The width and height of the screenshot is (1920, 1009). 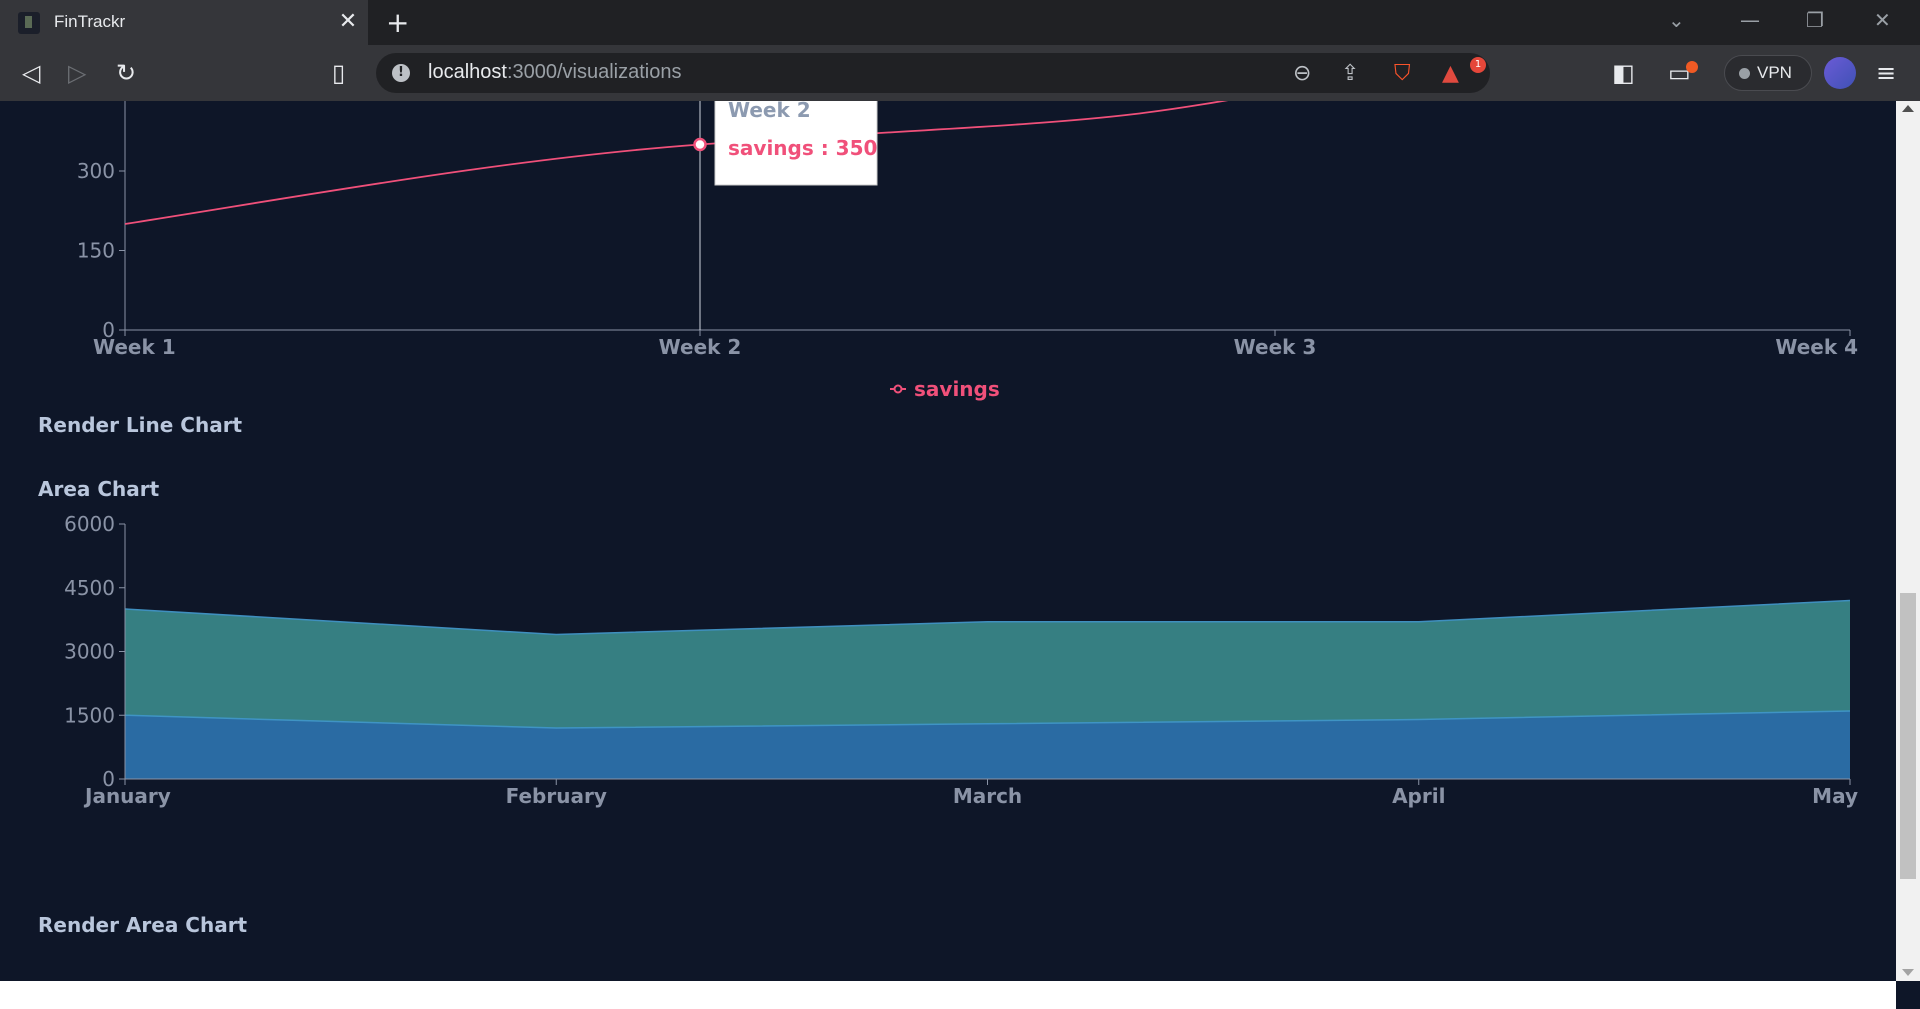 What do you see at coordinates (140, 425) in the screenshot?
I see `render-line-chart-button: Render Line Chart` at bounding box center [140, 425].